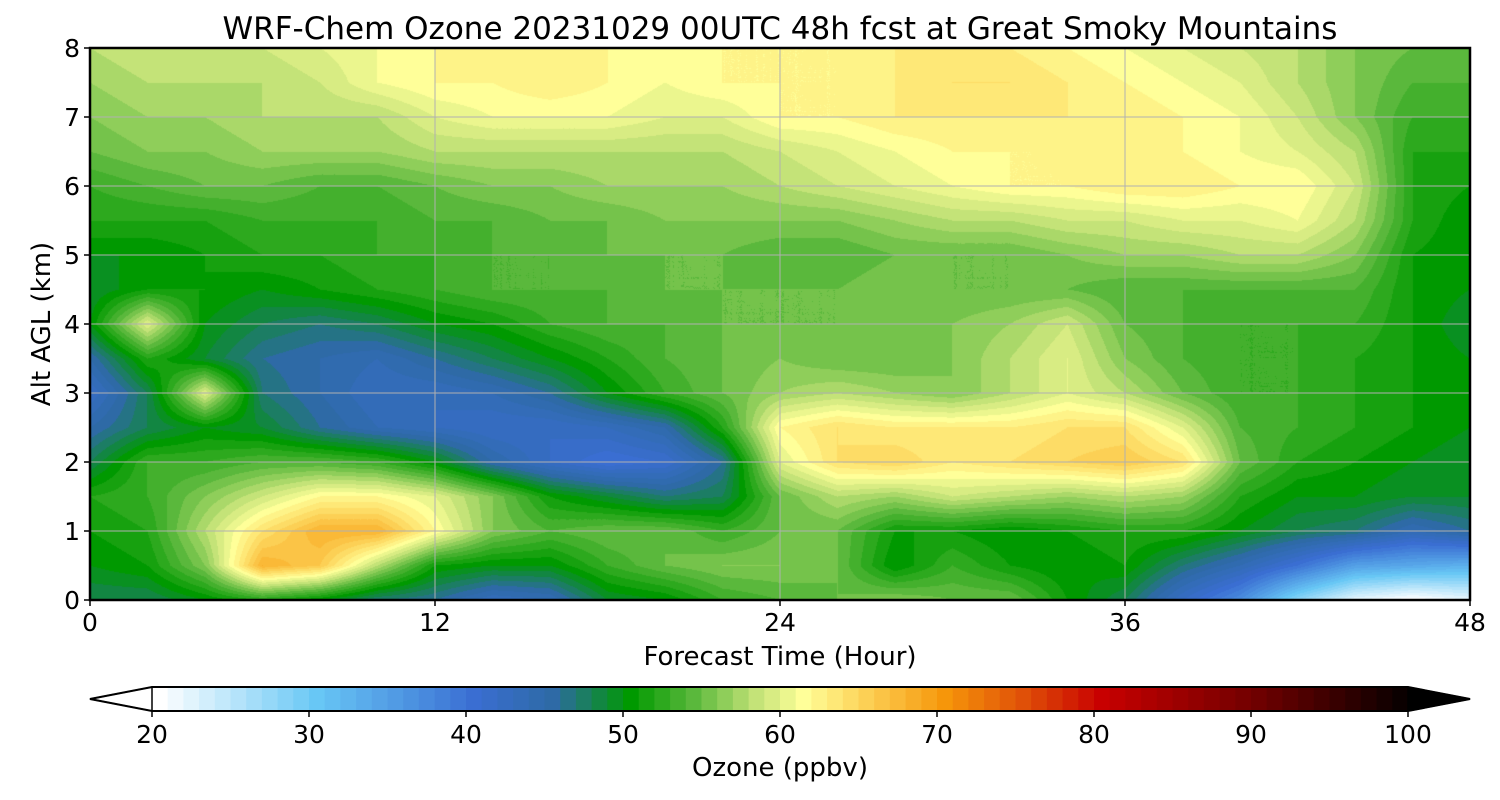 The width and height of the screenshot is (1500, 800). Describe the element at coordinates (780, 622) in the screenshot. I see `x-tick-label: 24` at that location.